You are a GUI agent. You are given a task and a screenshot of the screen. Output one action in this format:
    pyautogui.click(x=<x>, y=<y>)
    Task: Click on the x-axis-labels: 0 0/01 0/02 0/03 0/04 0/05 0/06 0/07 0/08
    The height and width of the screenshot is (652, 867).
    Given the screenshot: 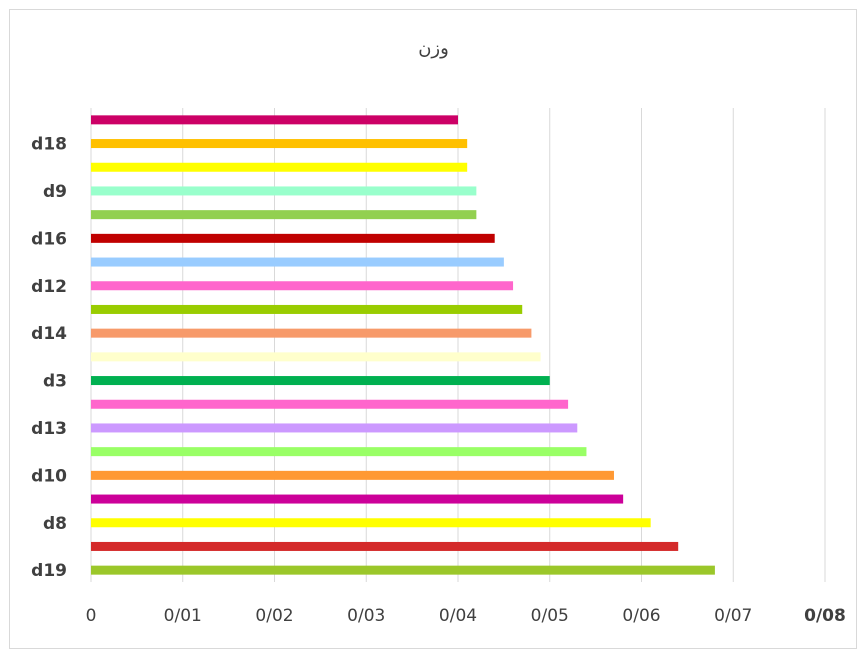 What is the action you would take?
    pyautogui.click(x=466, y=616)
    